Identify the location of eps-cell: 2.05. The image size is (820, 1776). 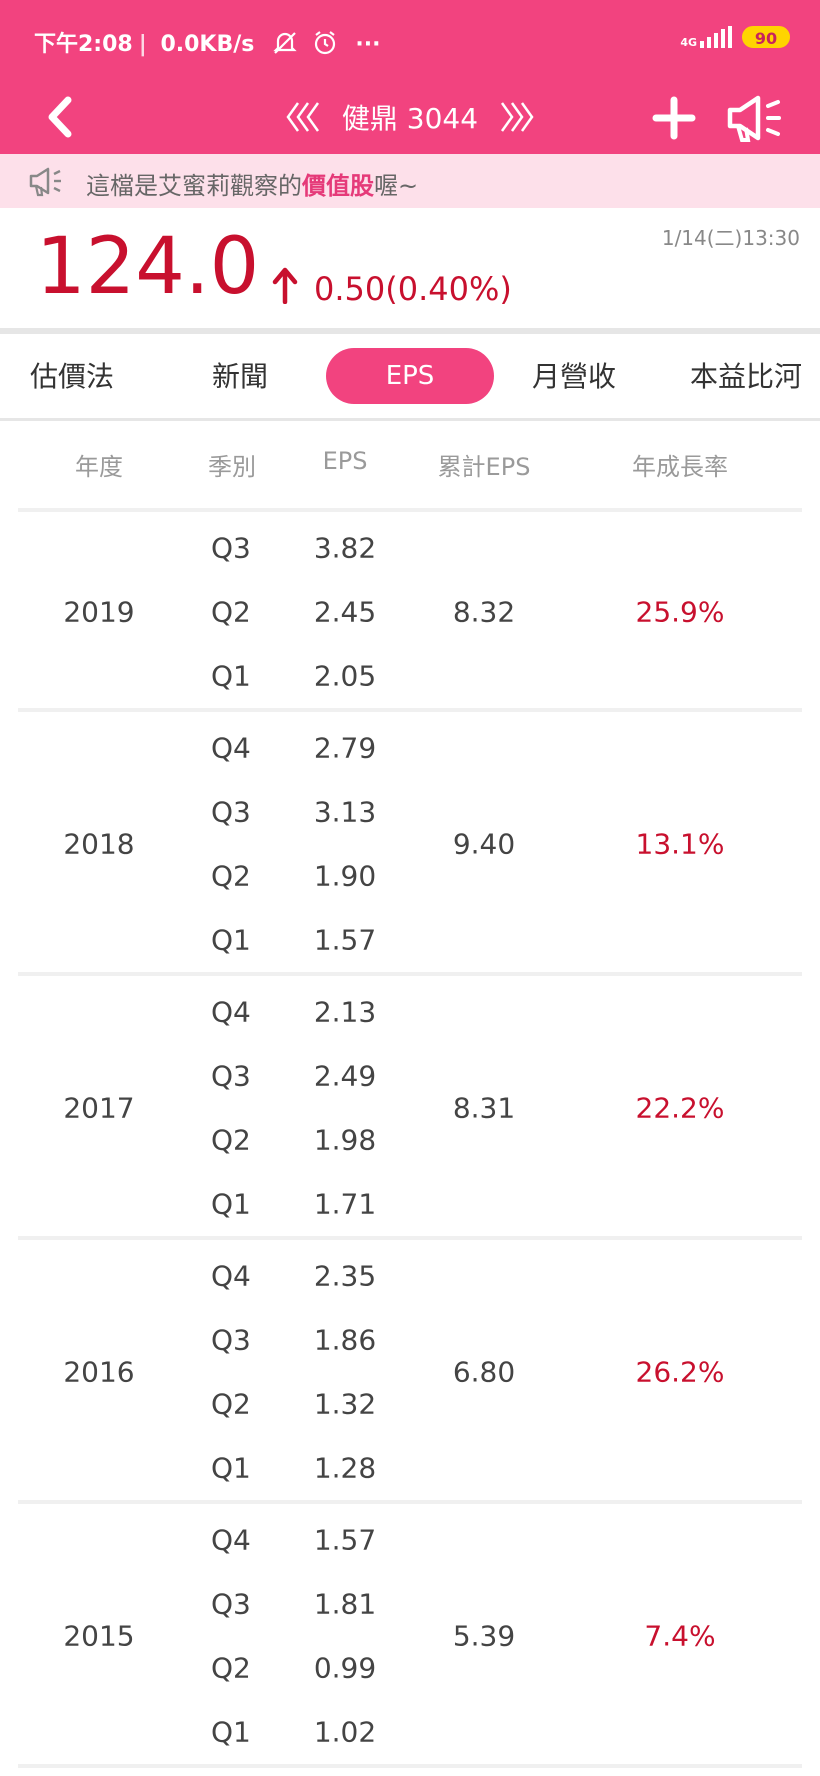
(345, 676).